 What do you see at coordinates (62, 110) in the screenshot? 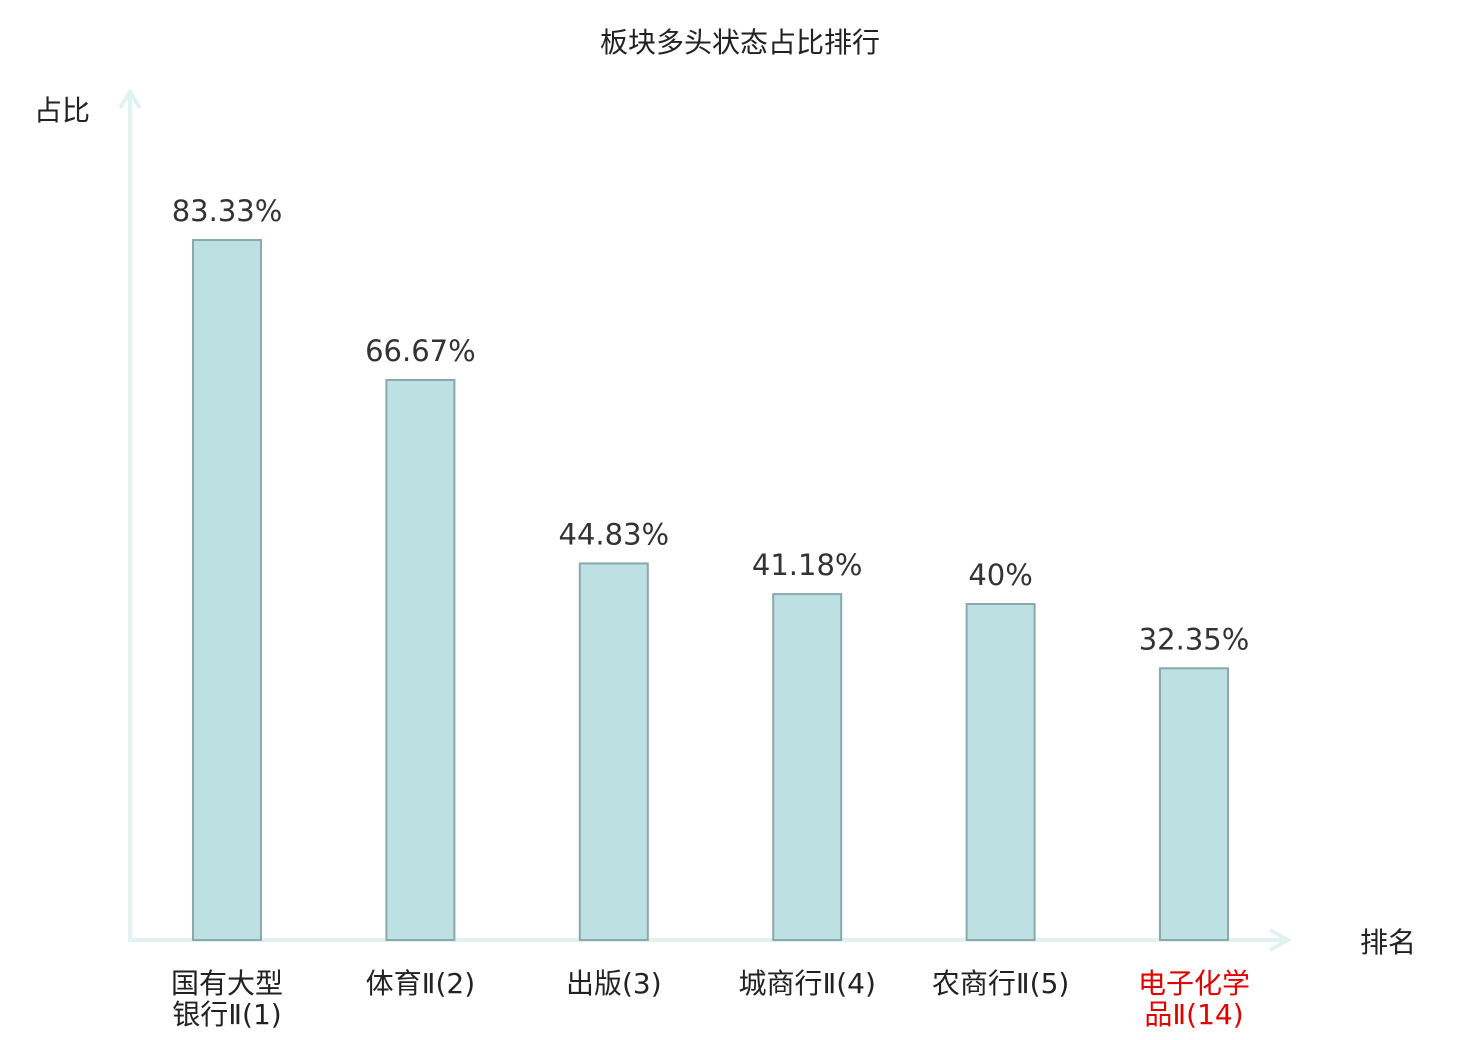
I see `y-axis-label: 占比` at bounding box center [62, 110].